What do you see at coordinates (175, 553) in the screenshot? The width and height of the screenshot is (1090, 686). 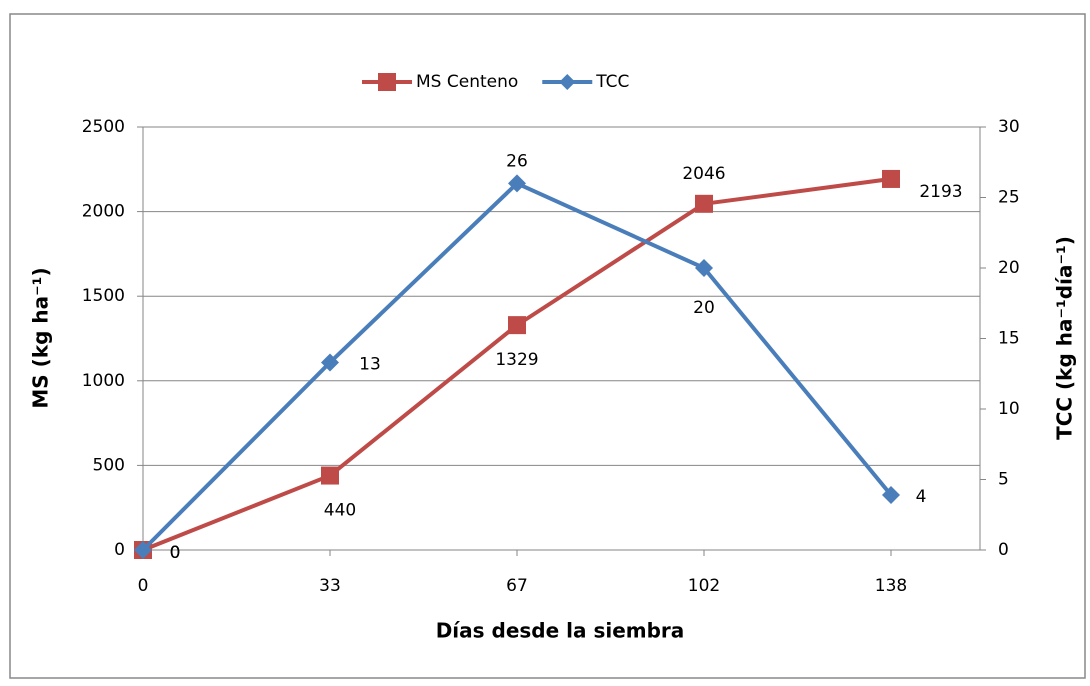 I see `data-label: 0` at bounding box center [175, 553].